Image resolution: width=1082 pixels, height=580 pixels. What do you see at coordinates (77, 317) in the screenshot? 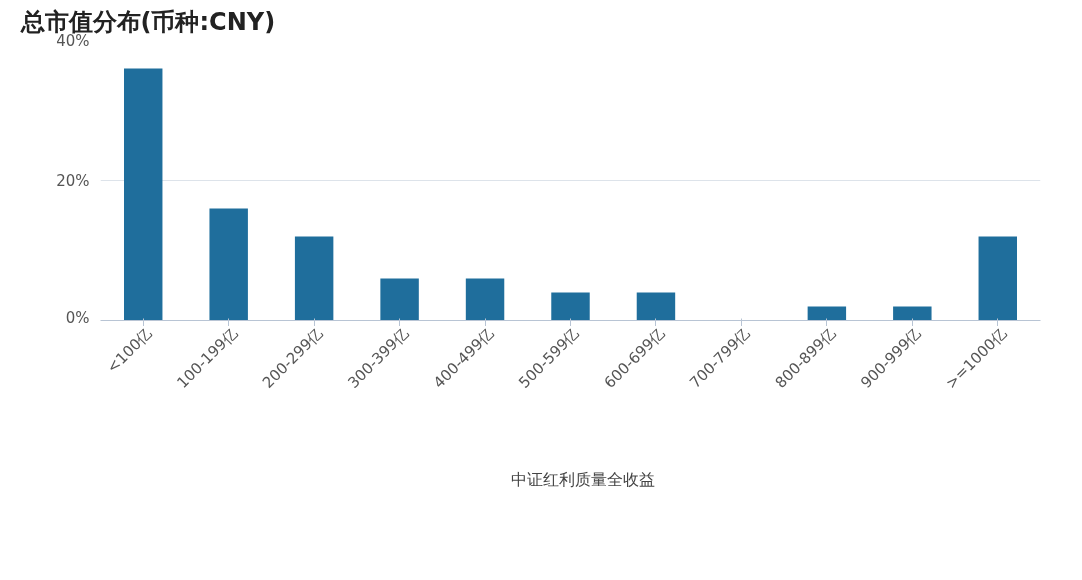
I see `y-tick-label: 0%` at bounding box center [77, 317].